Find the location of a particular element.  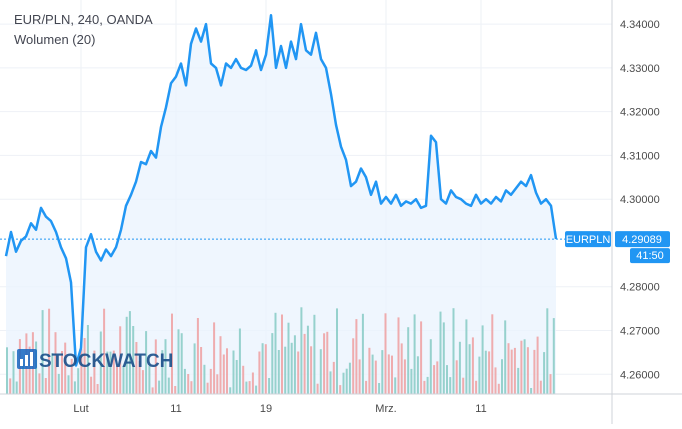

x-tick-label: 19 is located at coordinates (266, 409).